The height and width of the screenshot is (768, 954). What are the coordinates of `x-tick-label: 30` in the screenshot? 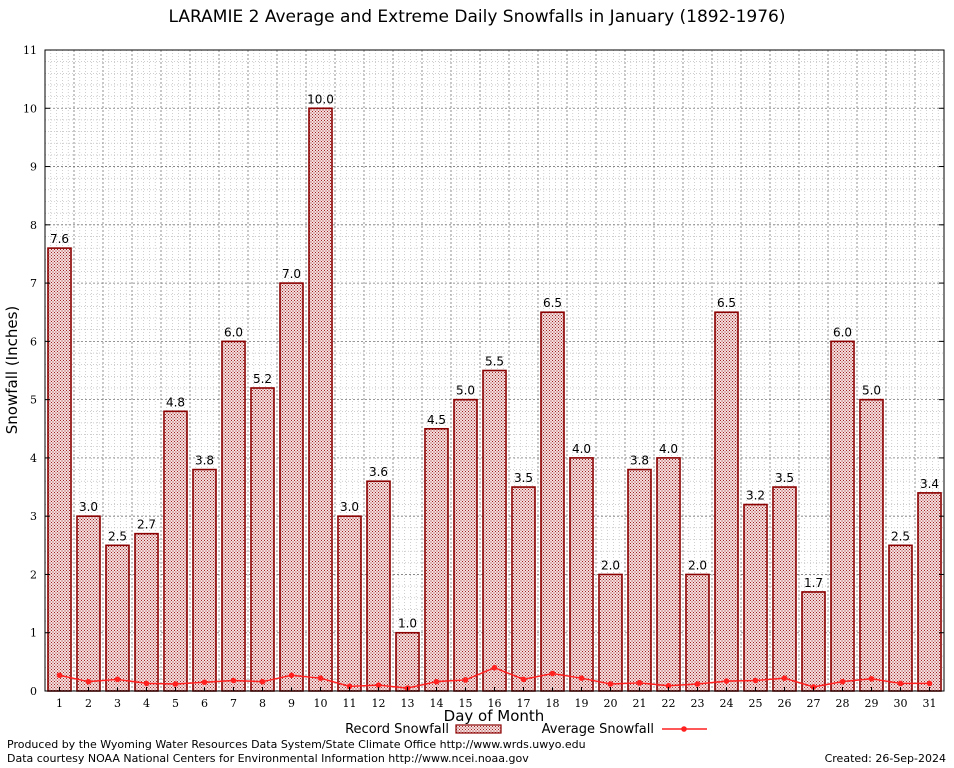 It's located at (901, 703).